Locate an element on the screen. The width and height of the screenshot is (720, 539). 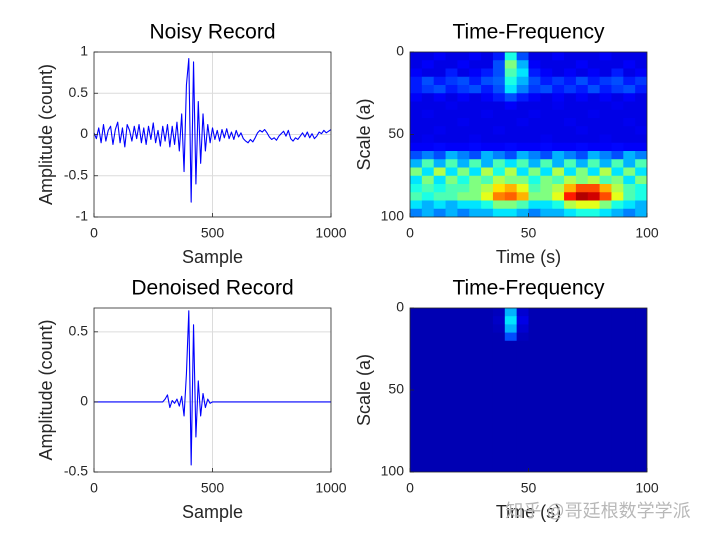
y-axis-label: Amplitude (count) is located at coordinates (46, 134).